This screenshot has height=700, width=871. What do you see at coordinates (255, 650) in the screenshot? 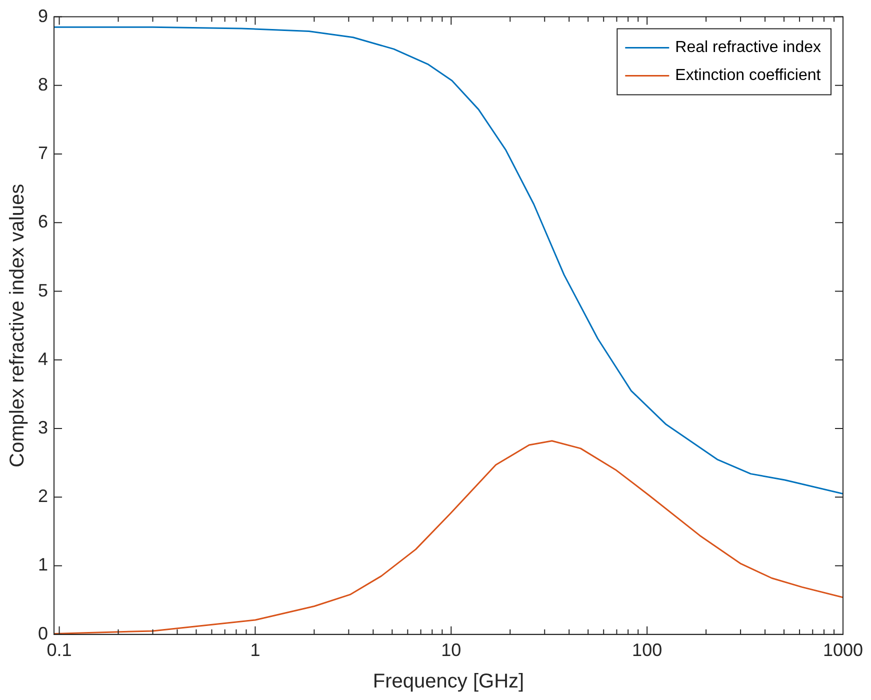
I see `x-tick-label: 1` at bounding box center [255, 650].